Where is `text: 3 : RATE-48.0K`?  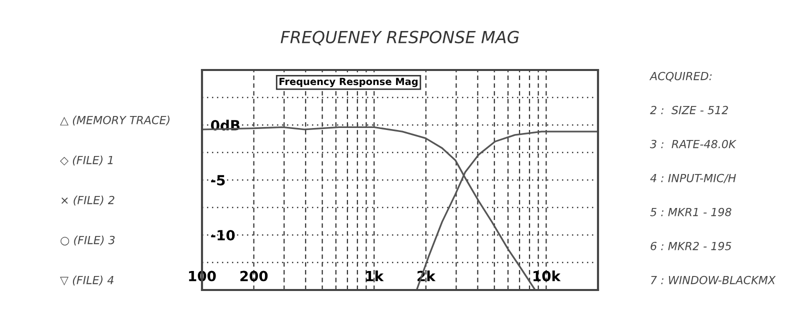 text: 3 : RATE-48.0K is located at coordinates (693, 144).